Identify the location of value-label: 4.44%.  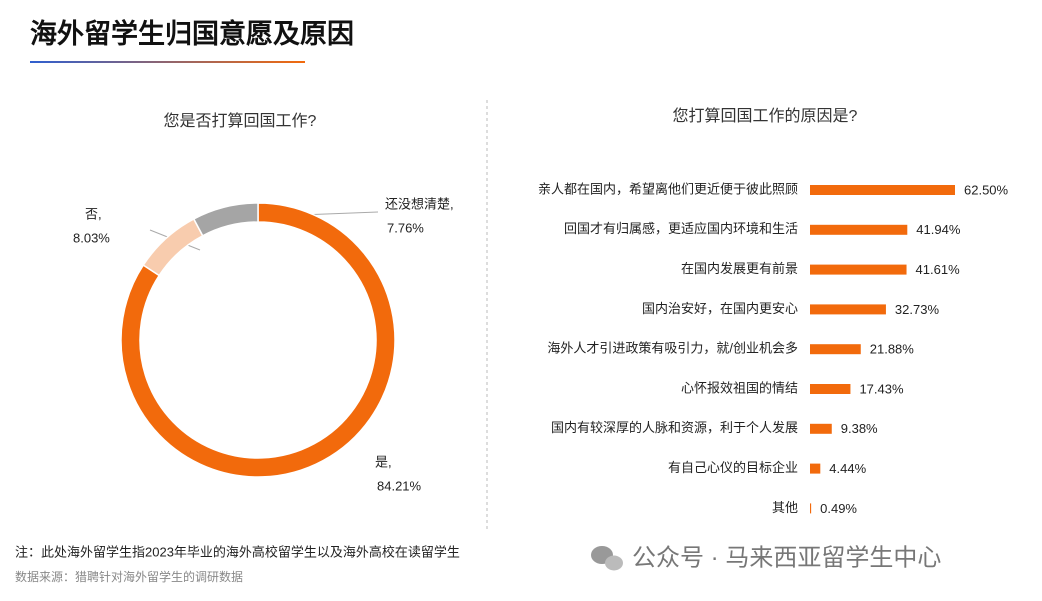
(847, 468).